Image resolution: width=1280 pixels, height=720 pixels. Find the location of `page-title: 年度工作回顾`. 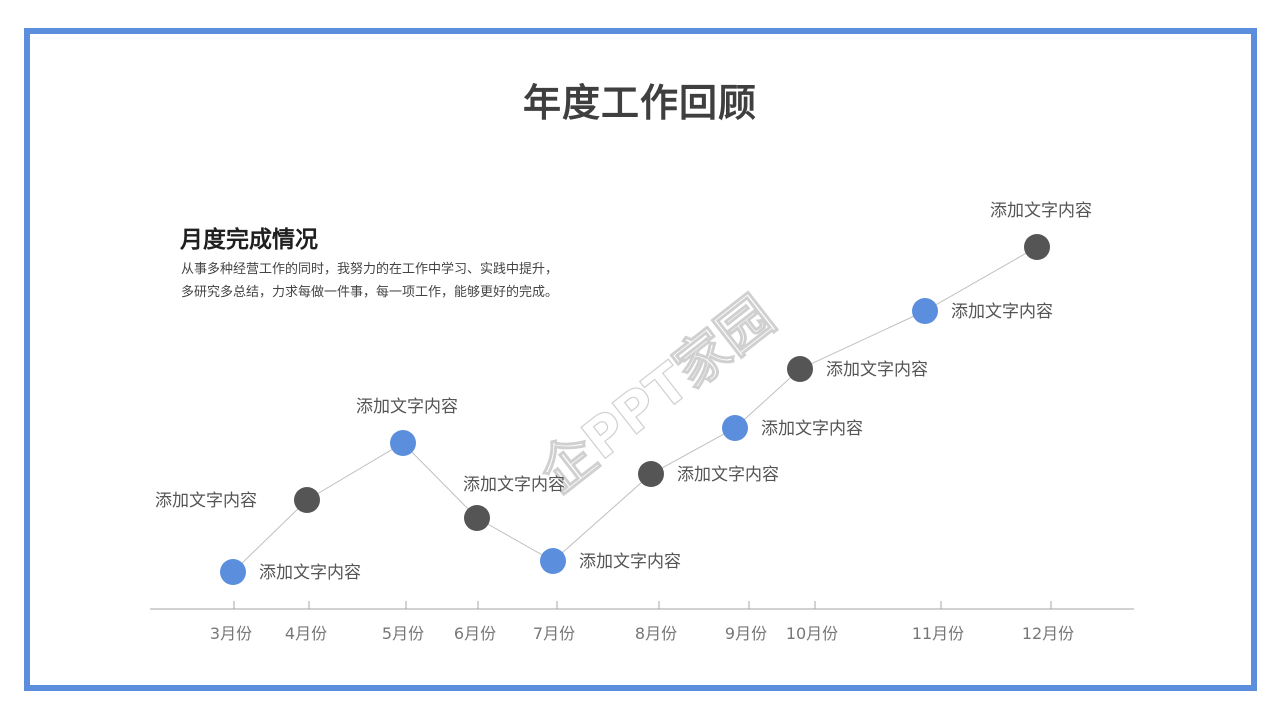

page-title: 年度工作回顾 is located at coordinates (639, 103).